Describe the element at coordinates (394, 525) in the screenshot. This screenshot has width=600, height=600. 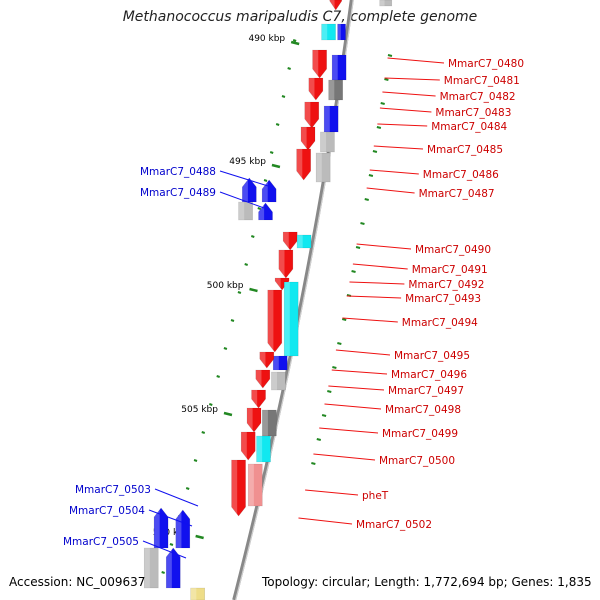
I see `gene-label-forward: MmarC7_0502` at that location.